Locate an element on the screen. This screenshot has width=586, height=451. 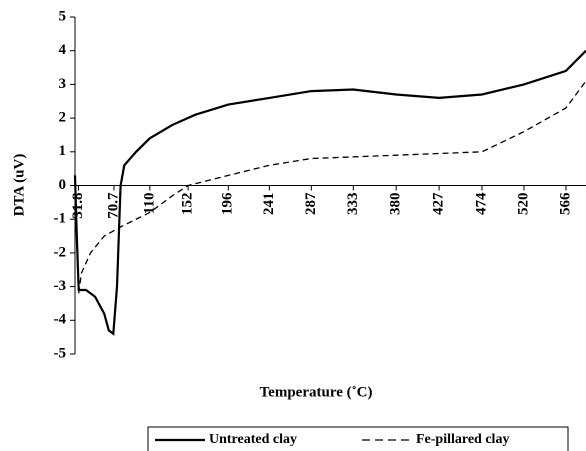
x-tick-label: 241 is located at coordinates (269, 204).